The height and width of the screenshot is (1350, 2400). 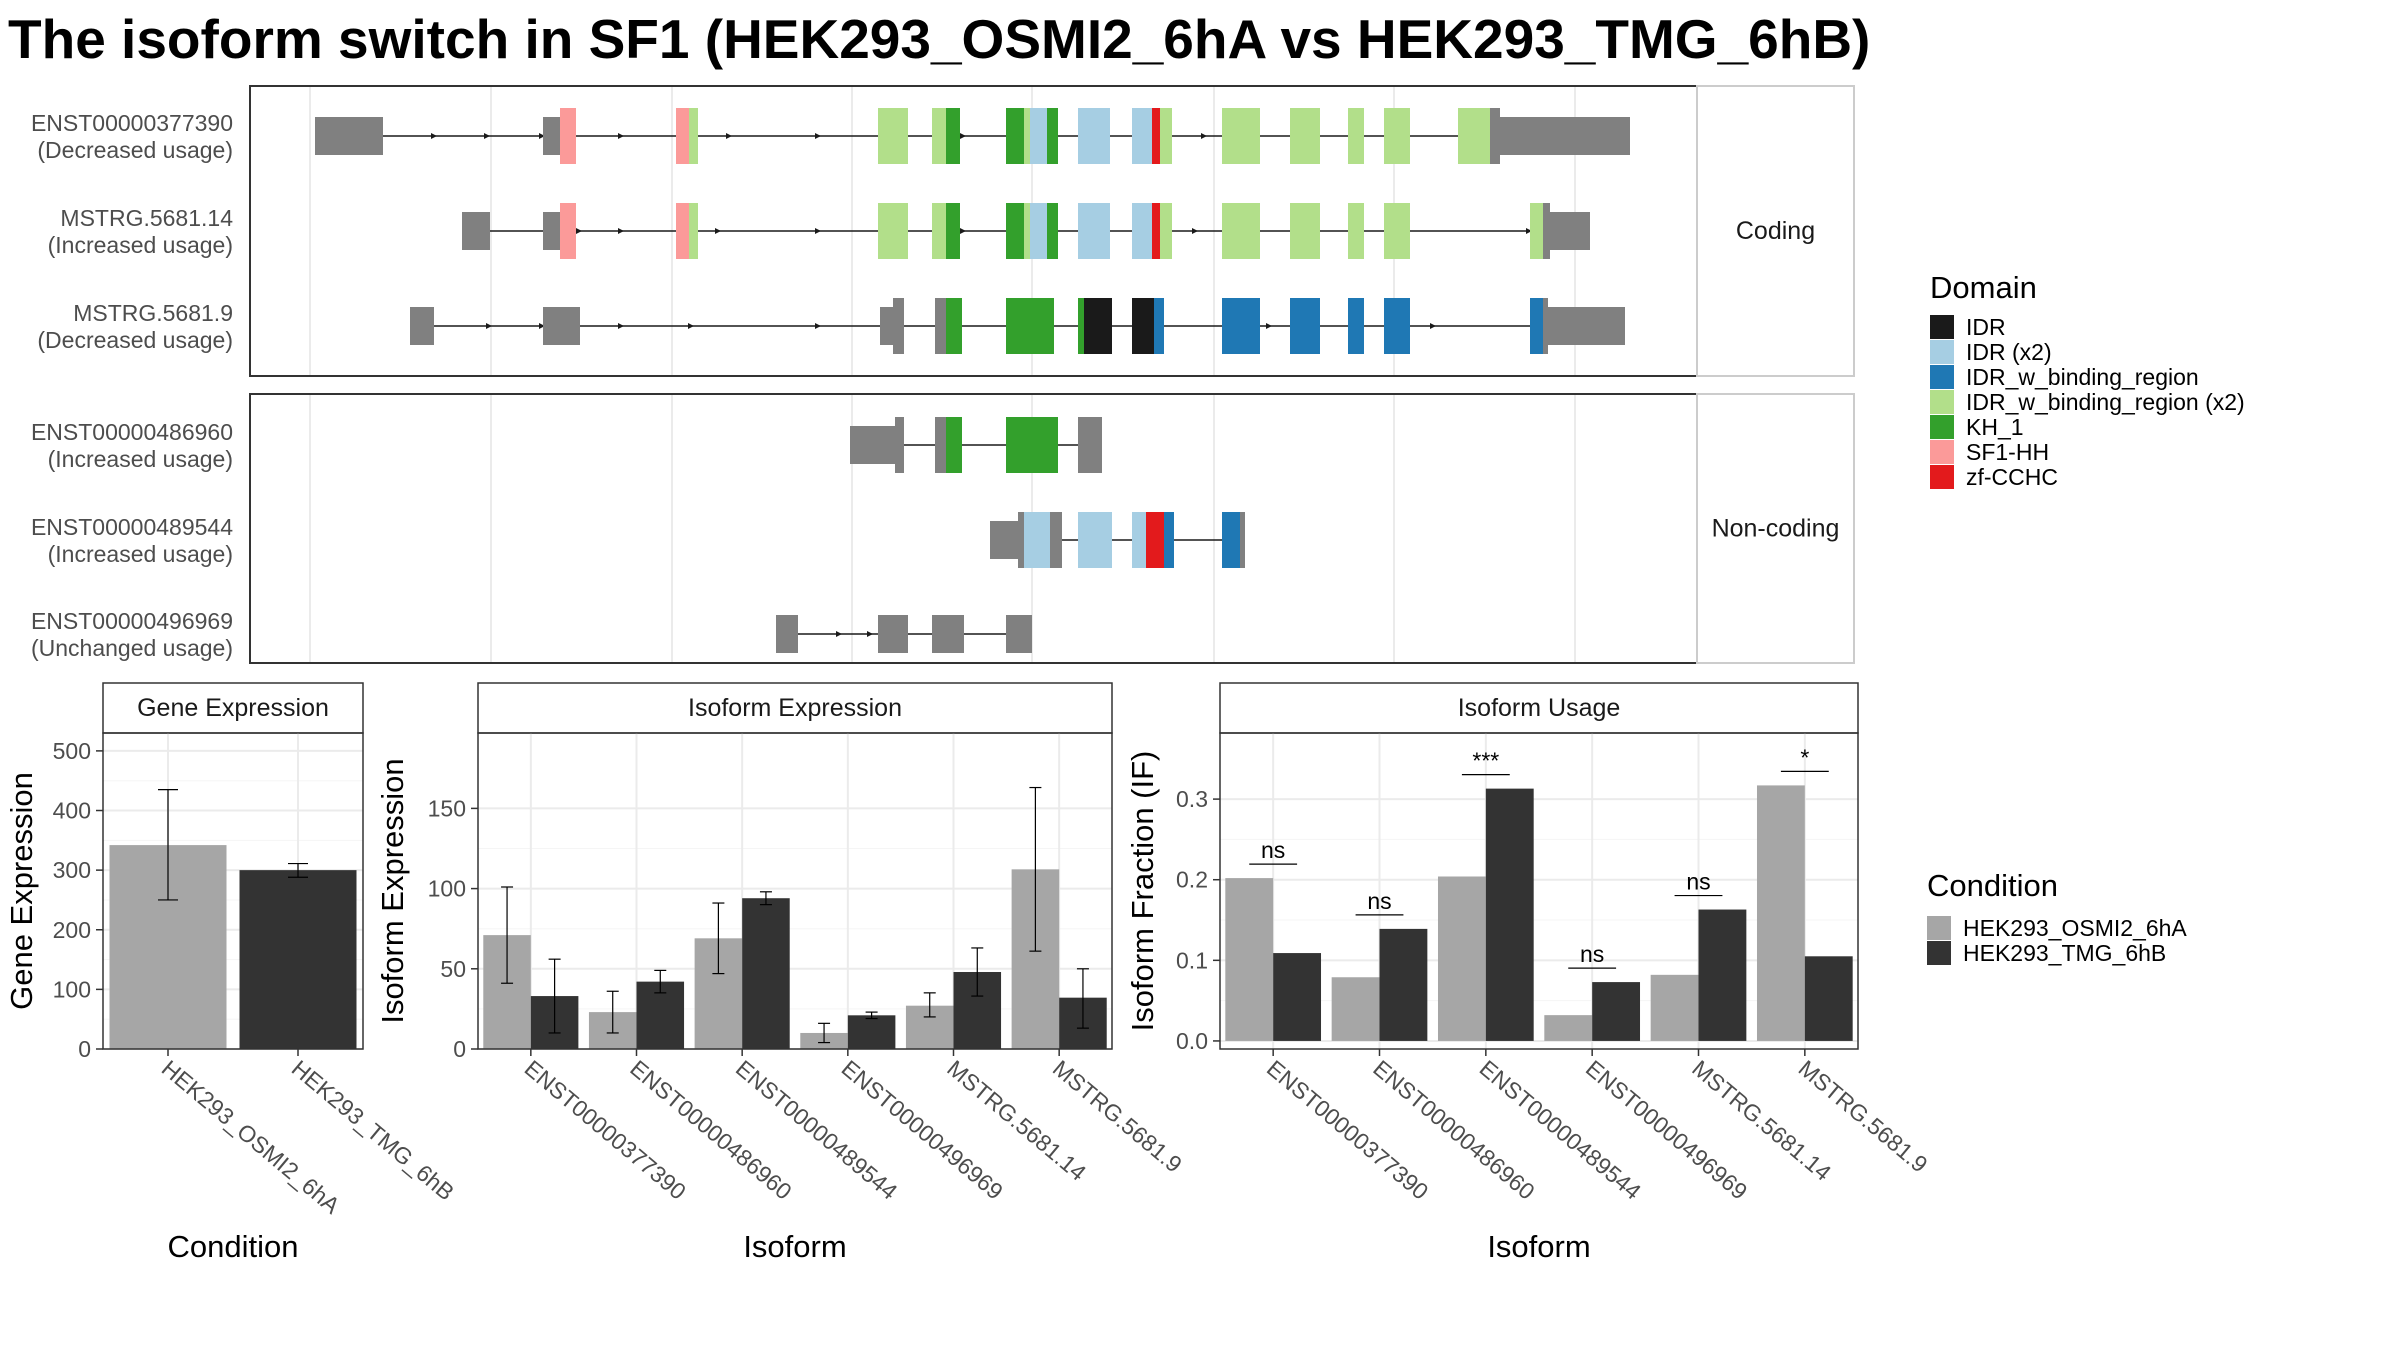 What do you see at coordinates (132, 123) in the screenshot?
I see `transcript-name-label: ENST00000377390` at bounding box center [132, 123].